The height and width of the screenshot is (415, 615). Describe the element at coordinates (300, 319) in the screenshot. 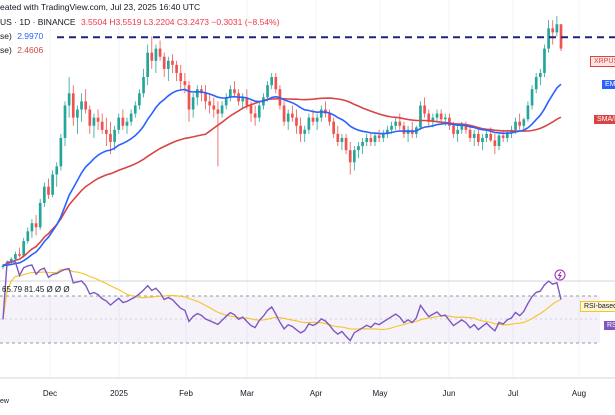

I see `rsi-band` at that location.